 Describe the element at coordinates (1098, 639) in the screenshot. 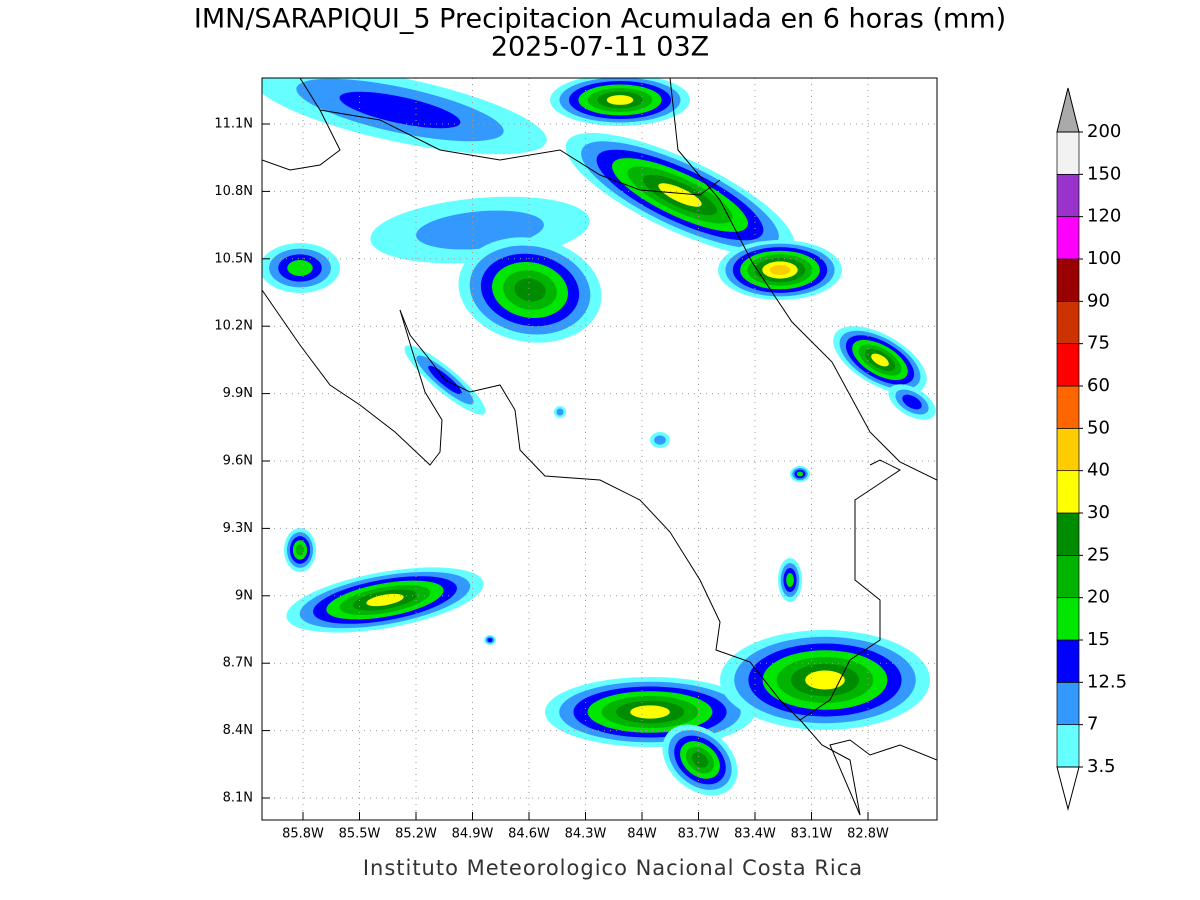

I see `colorbar-label: 15` at that location.